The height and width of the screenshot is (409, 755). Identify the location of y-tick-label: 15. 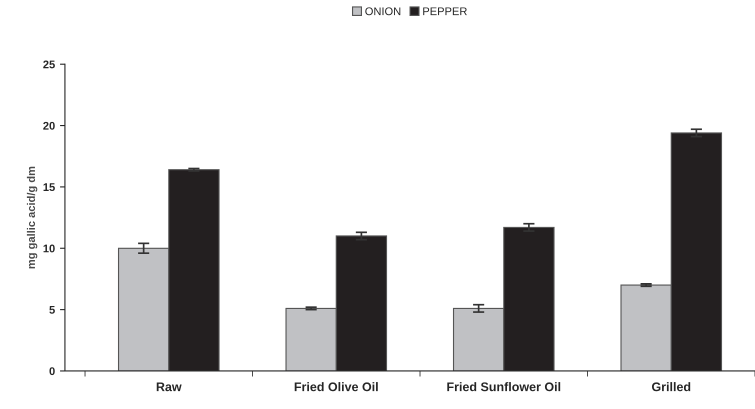
(49, 187).